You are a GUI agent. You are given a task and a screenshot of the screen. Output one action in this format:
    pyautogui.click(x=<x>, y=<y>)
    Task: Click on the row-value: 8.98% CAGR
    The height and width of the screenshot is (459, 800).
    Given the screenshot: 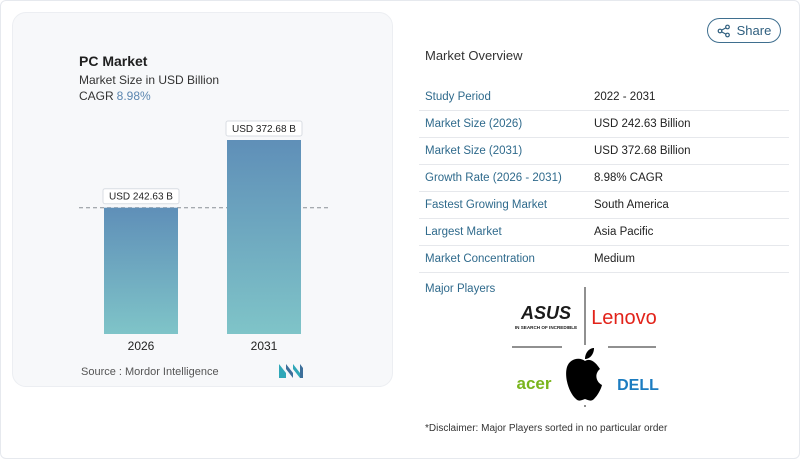 What is the action you would take?
    pyautogui.click(x=629, y=178)
    